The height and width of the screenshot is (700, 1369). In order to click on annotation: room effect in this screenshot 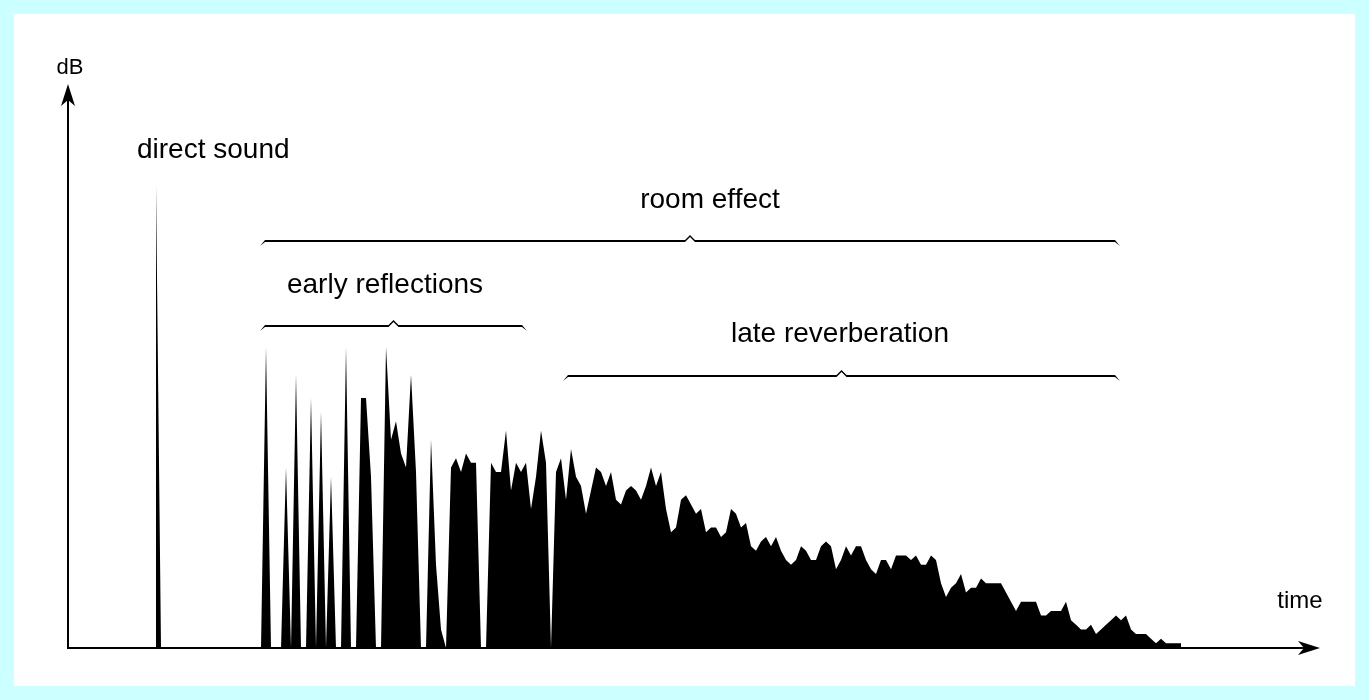, I will do `click(710, 198)`.